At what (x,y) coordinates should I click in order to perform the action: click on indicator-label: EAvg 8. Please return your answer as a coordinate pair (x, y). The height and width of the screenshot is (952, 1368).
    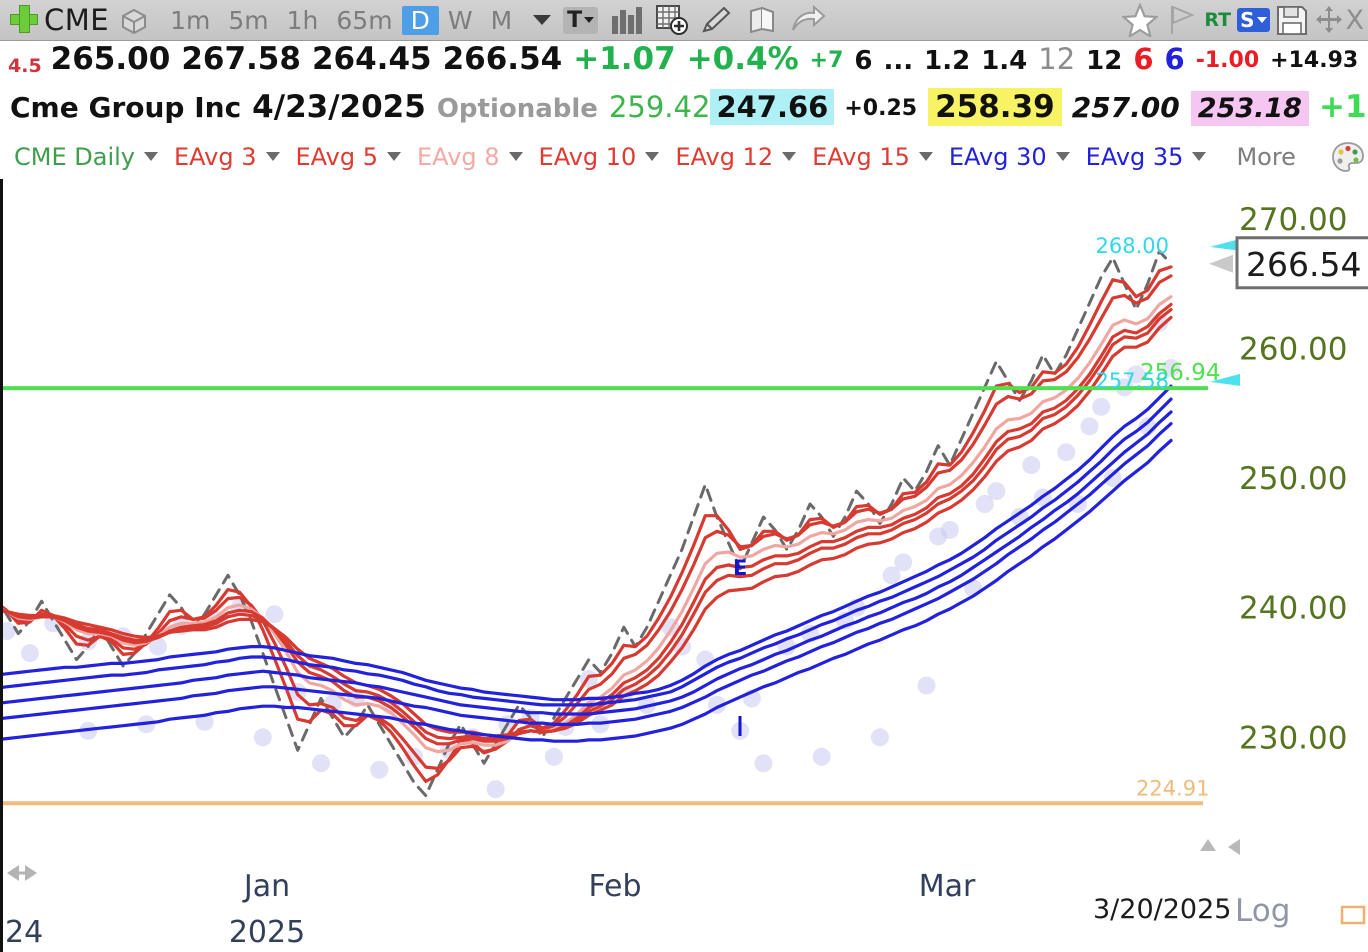
    Looking at the image, I should click on (458, 156).